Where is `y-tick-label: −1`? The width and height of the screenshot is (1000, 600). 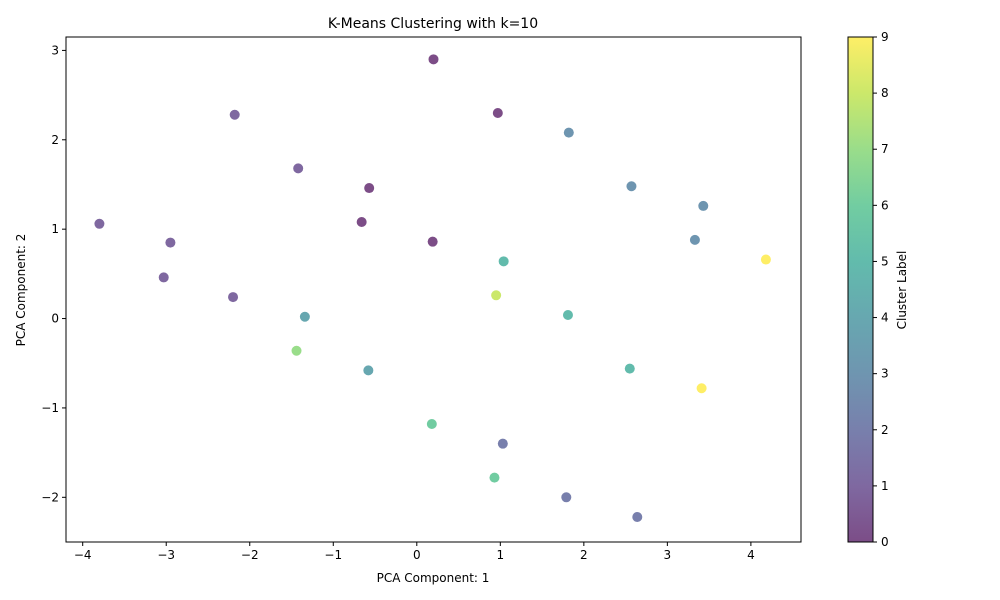 y-tick-label: −1 is located at coordinates (50, 408).